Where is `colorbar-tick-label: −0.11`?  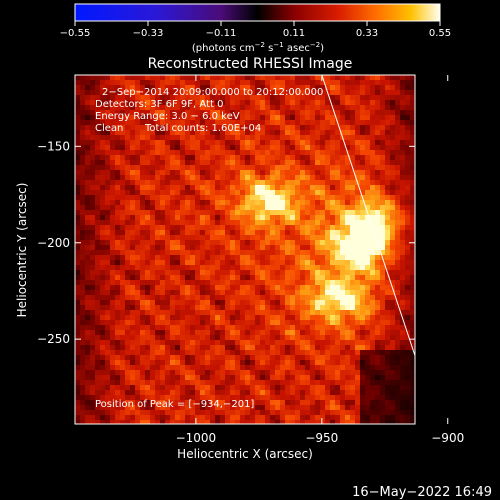 colorbar-tick-label: −0.11 is located at coordinates (221, 33).